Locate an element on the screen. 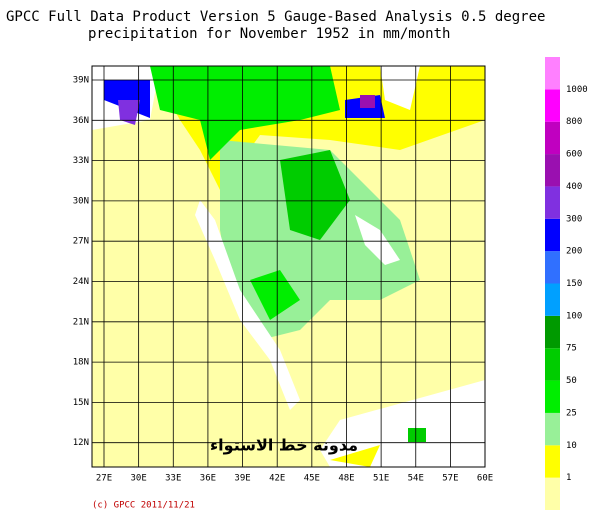 The height and width of the screenshot is (527, 600). colorbar-label: 25 is located at coordinates (571, 413).